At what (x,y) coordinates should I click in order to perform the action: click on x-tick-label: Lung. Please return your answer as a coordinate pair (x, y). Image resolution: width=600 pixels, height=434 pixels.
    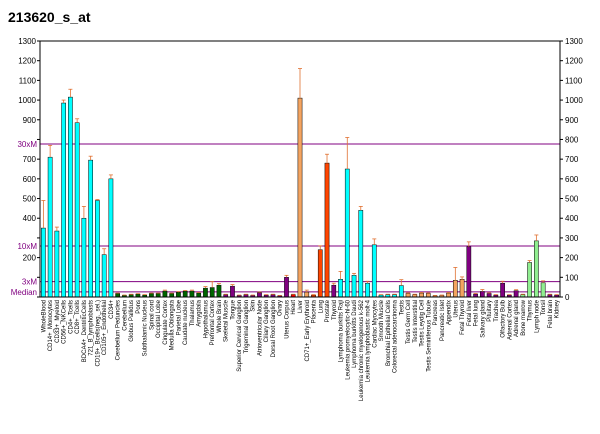
    Looking at the image, I should click on (321, 306).